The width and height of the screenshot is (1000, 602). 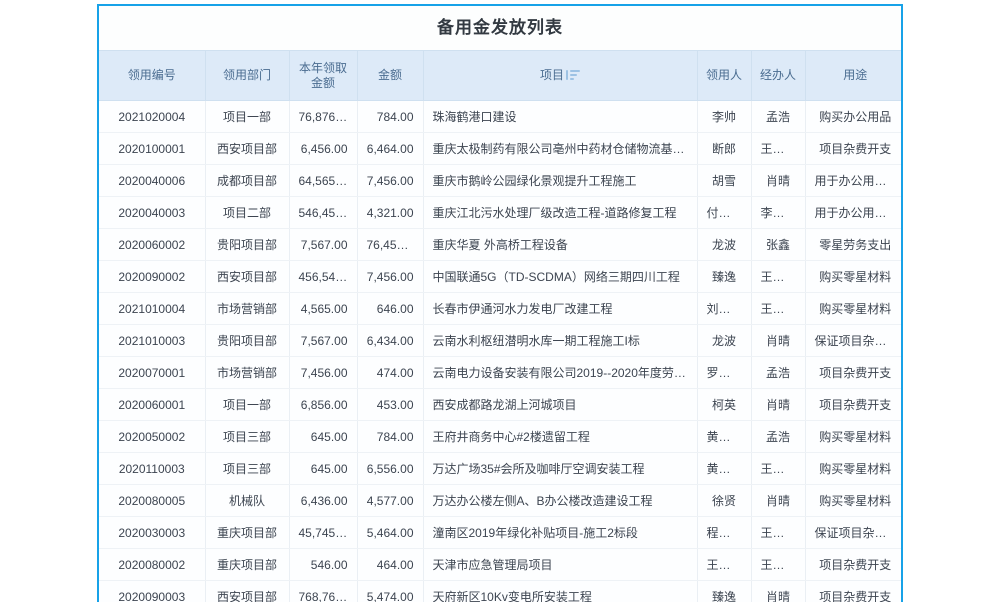 I want to click on cell-purpose: 保证项目杂费开支, so click(x=854, y=533).